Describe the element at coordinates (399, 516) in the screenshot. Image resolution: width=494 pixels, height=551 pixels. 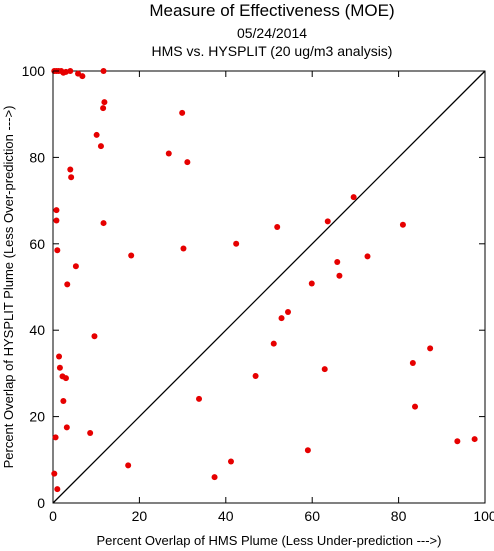
I see `x-tick-label: 80` at that location.